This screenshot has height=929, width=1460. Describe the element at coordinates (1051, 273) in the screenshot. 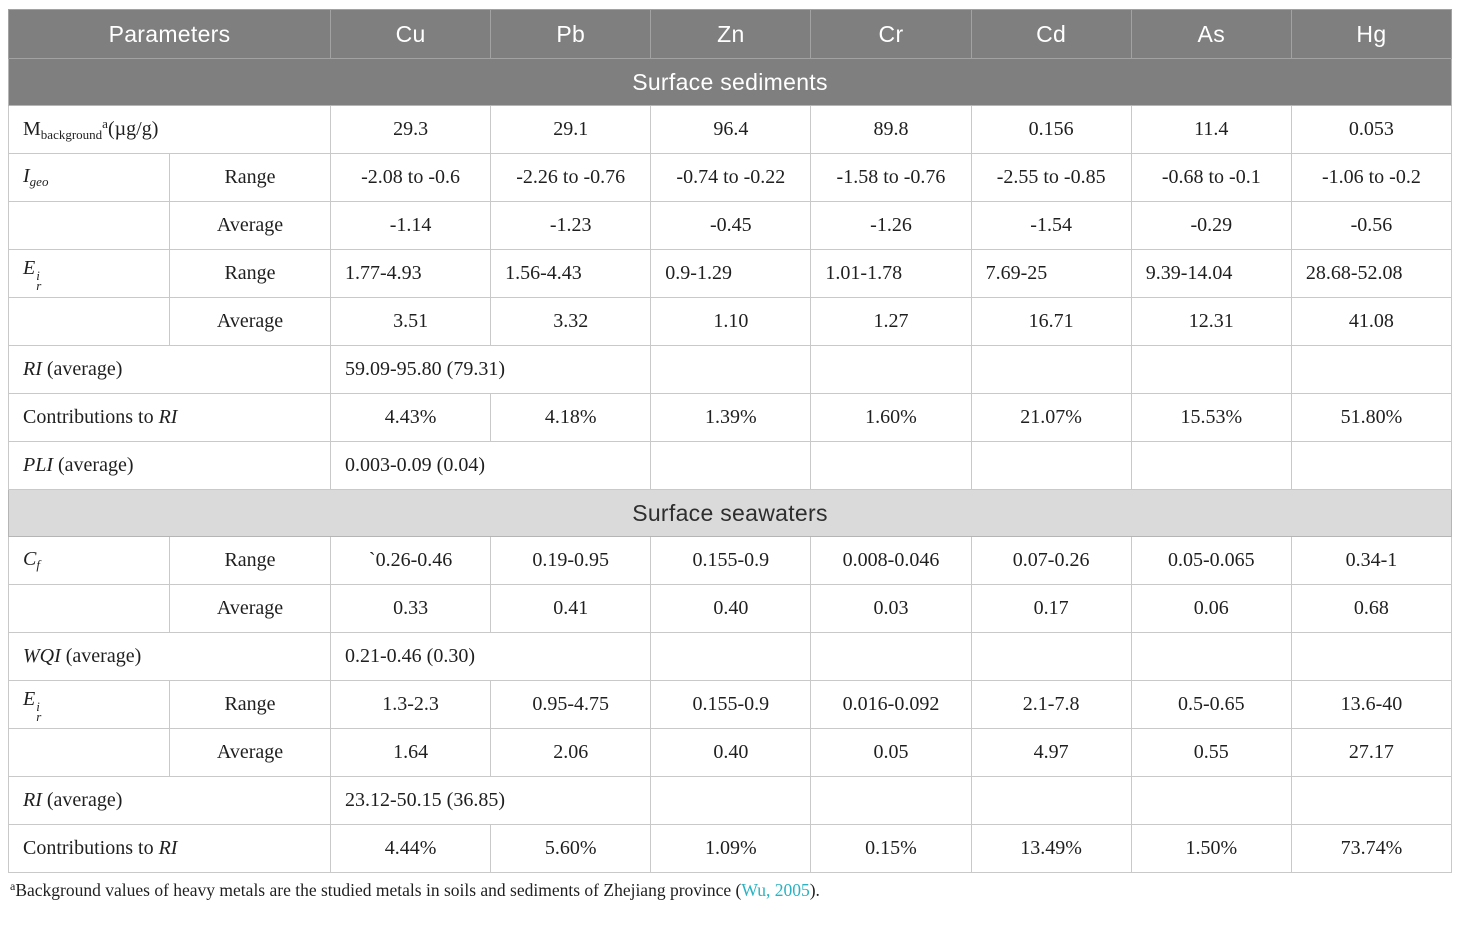

I see `value-cell-cd: 7.69-25` at that location.